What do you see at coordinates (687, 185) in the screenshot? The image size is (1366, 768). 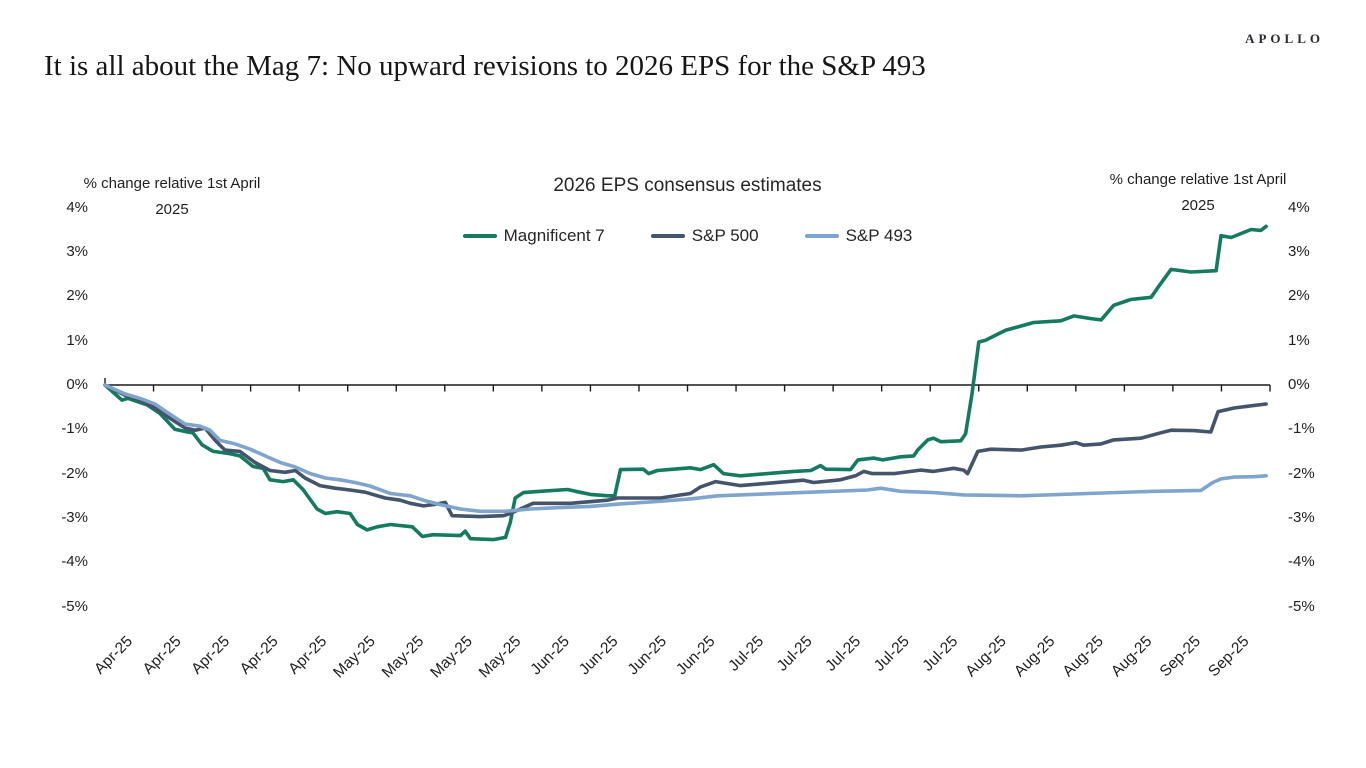 I see `chart-title: 2026 EPS consensus estimates` at bounding box center [687, 185].